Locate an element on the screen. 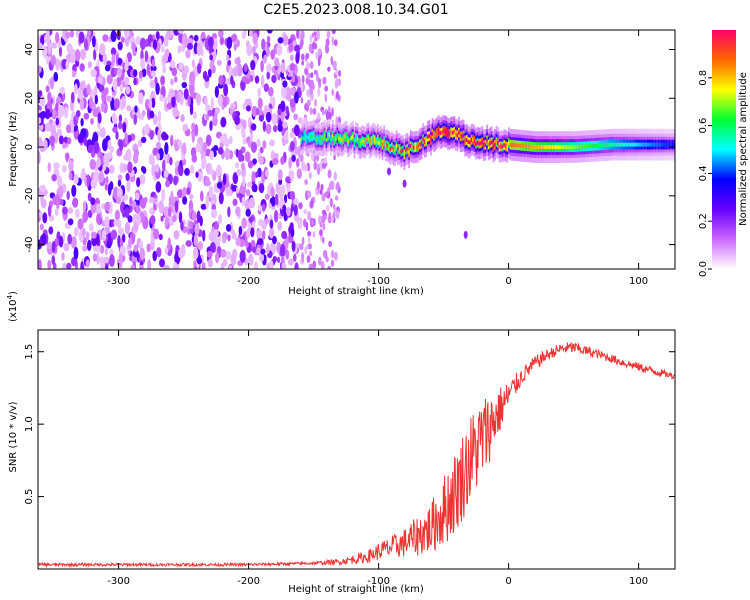 The height and width of the screenshot is (600, 750). svg-text: (x104) is located at coordinates (12, 306).